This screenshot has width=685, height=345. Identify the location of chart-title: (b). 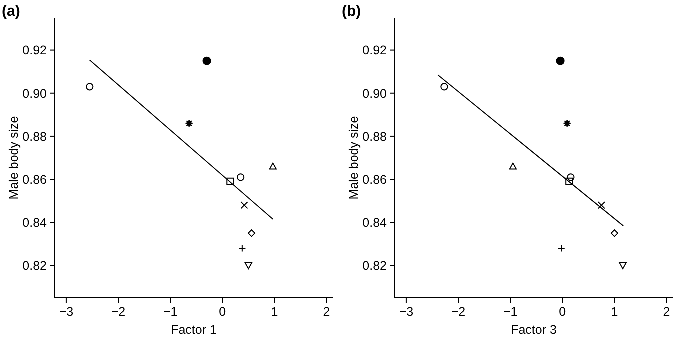
(352, 11).